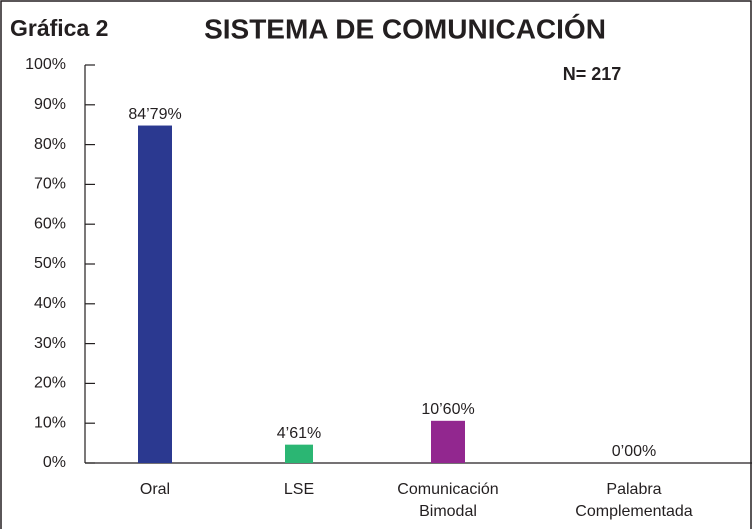 Image resolution: width=752 pixels, height=529 pixels. What do you see at coordinates (50, 144) in the screenshot?
I see `y-tick-label: 80%` at bounding box center [50, 144].